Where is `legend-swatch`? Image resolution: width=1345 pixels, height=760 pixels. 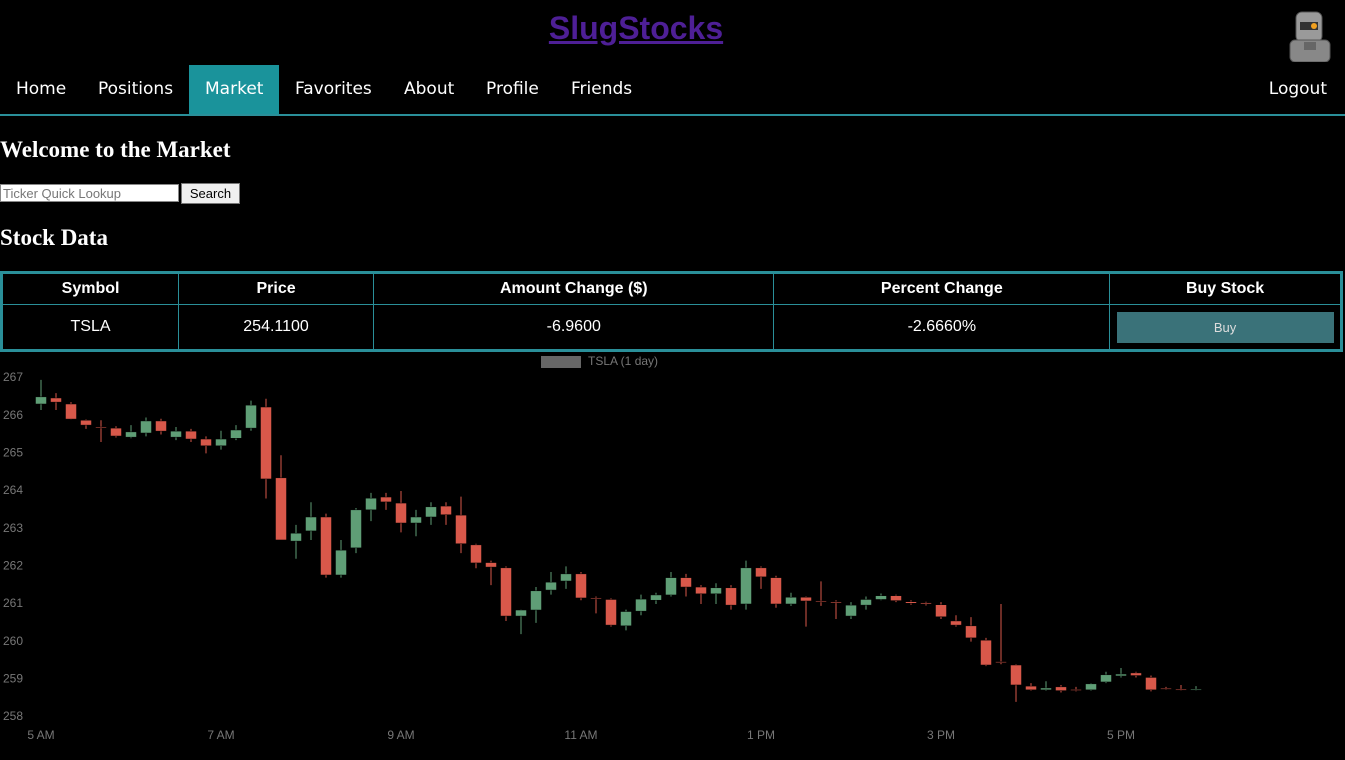 legend-swatch is located at coordinates (561, 362).